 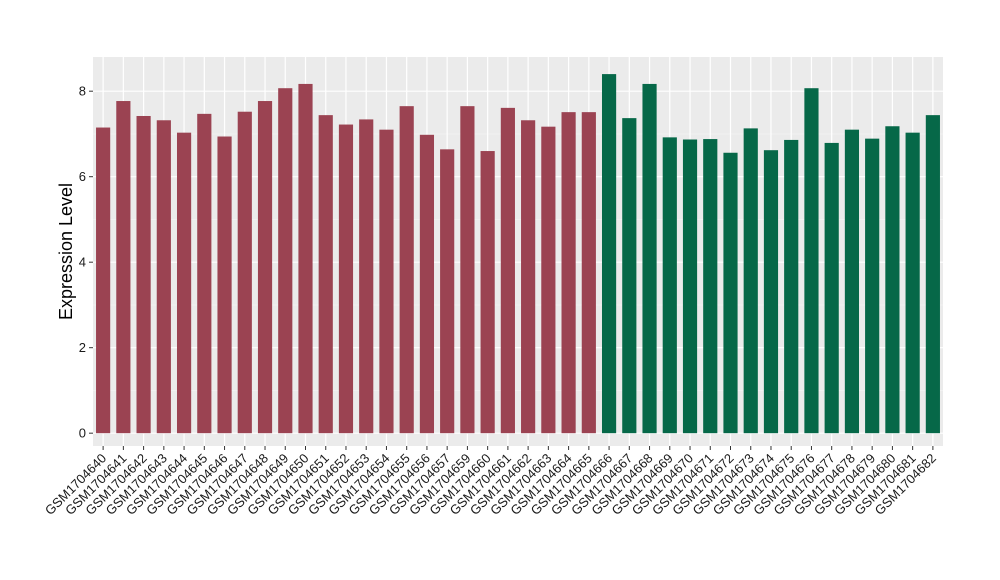 What do you see at coordinates (427, 284) in the screenshot?
I see `bar-GSM1704656` at bounding box center [427, 284].